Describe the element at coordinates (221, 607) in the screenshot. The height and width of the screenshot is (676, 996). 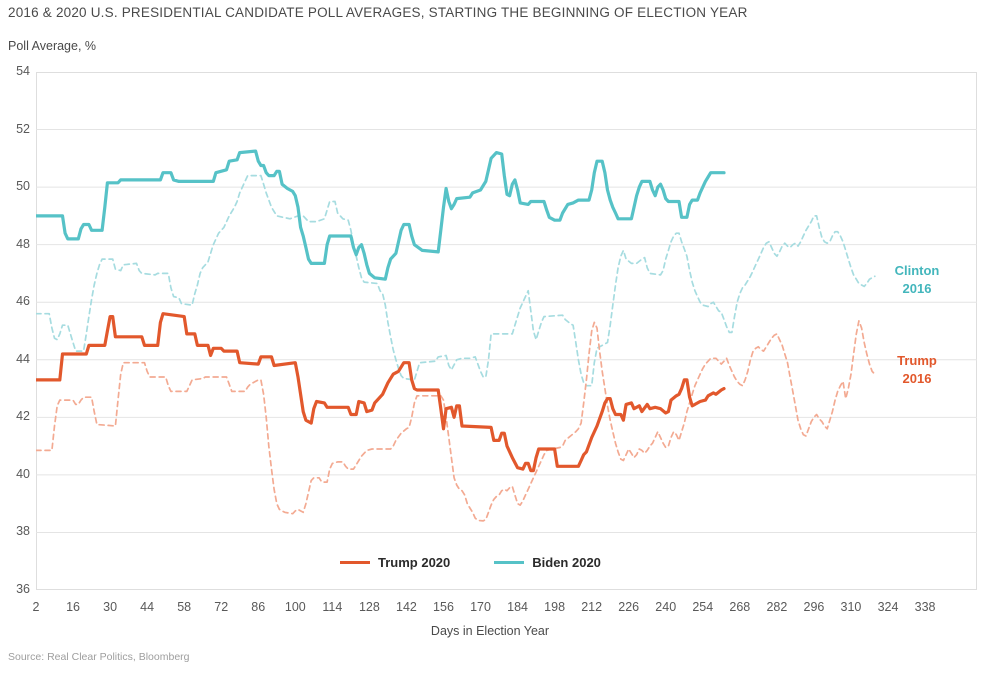
I see `x-tick-72: 72` at that location.